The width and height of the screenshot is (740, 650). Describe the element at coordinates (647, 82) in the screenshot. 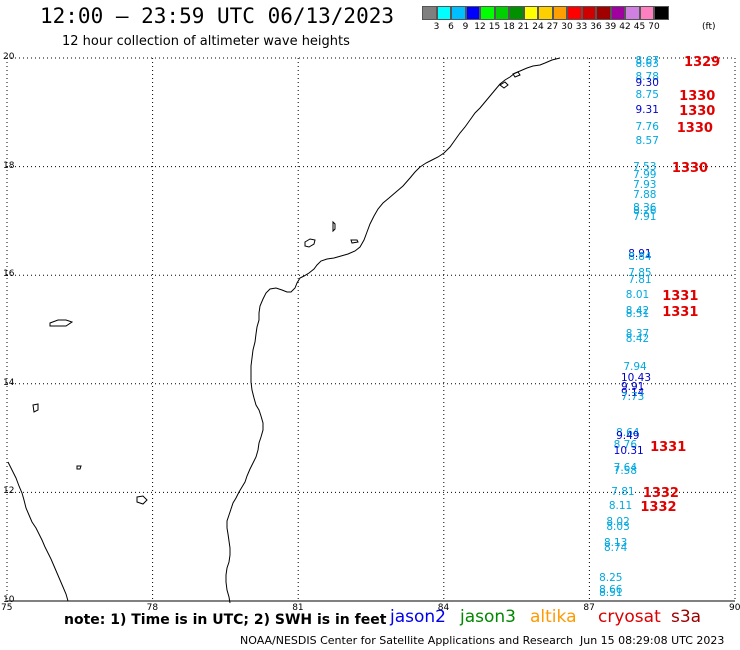

I see `wave-height-label: 9.30` at that location.